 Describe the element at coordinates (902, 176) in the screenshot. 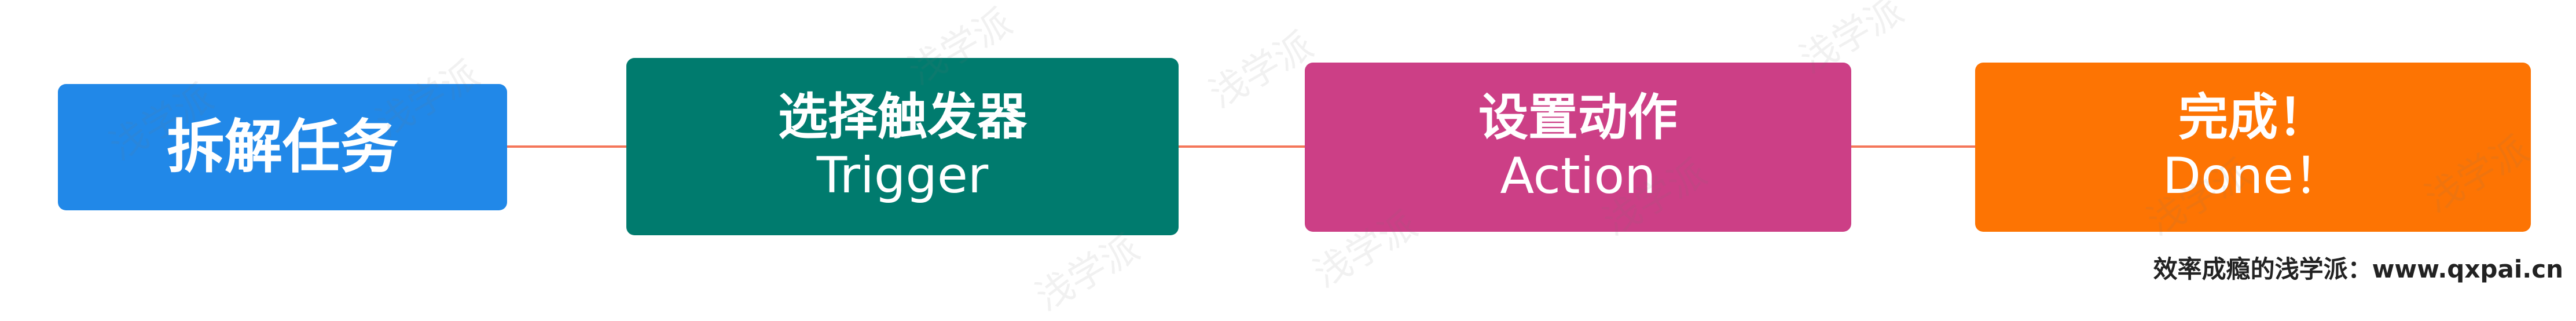

I see `step-subtitle: Trigger` at that location.